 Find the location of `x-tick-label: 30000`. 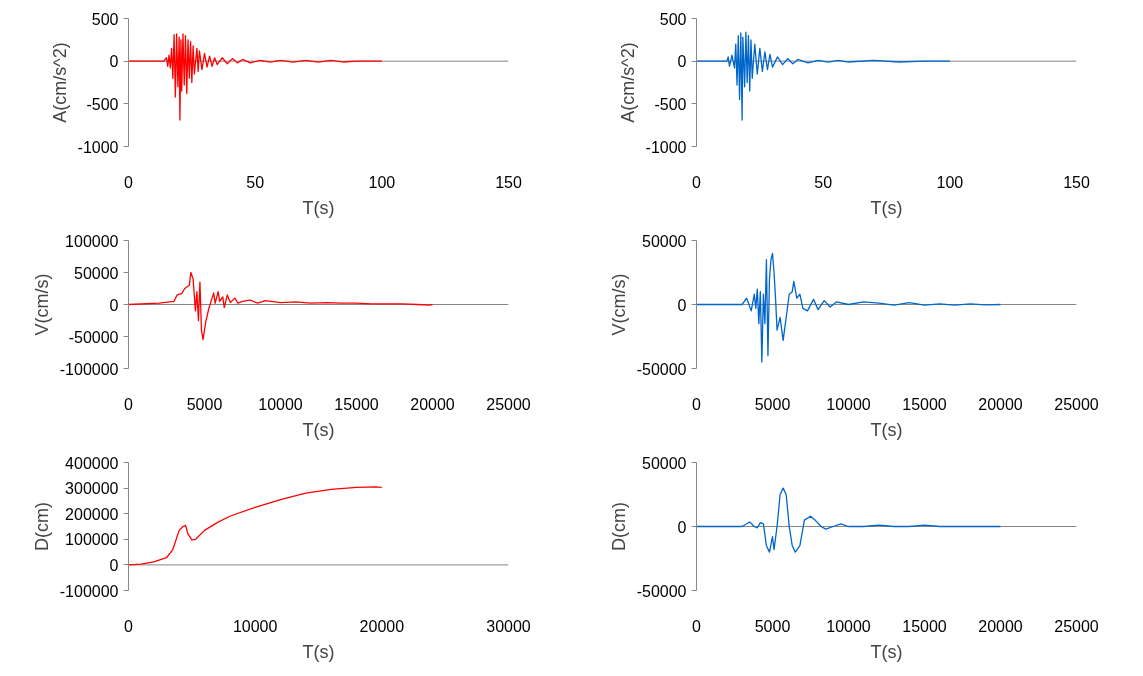

x-tick-label: 30000 is located at coordinates (508, 626).